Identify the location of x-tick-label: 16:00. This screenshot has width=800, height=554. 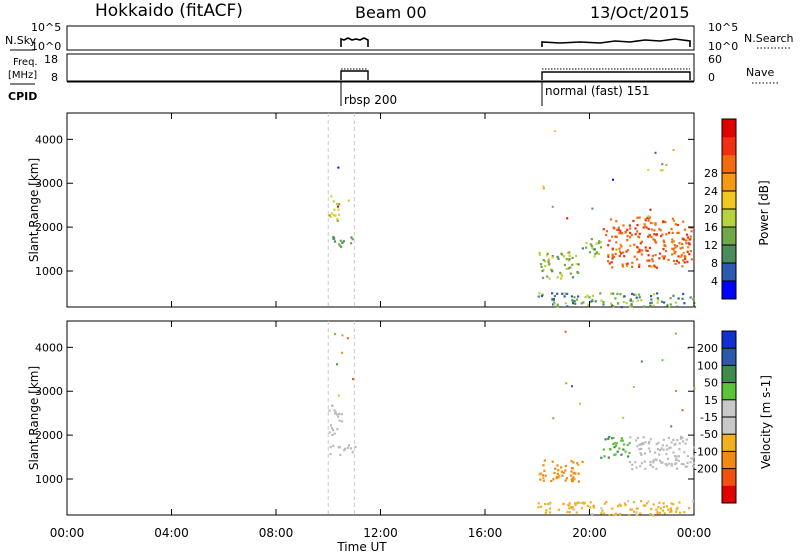
(485, 533).